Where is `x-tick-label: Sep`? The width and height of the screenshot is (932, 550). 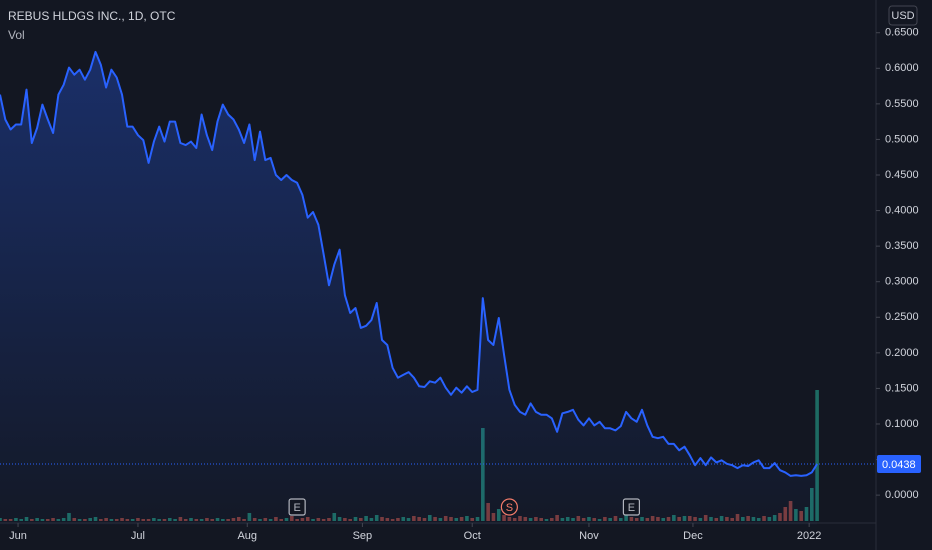 x-tick-label: Sep is located at coordinates (363, 536).